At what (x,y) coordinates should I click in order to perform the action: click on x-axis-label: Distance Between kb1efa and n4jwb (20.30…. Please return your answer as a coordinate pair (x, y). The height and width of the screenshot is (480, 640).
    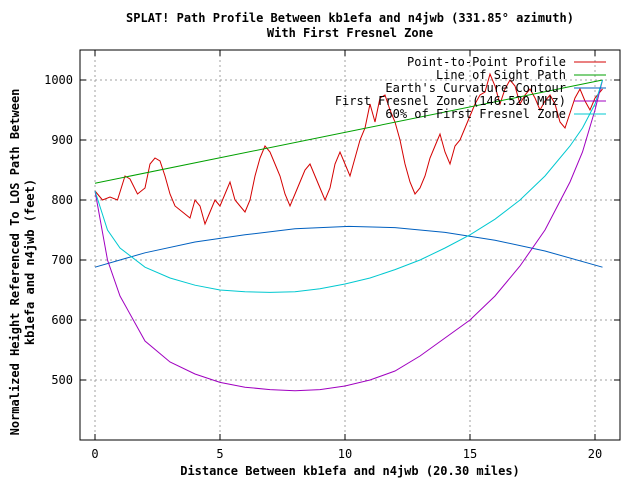
    Looking at the image, I should click on (350, 471).